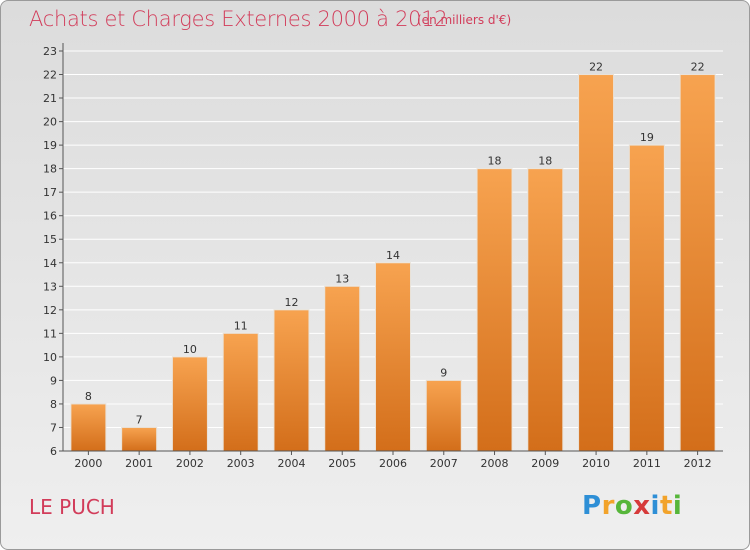  I want to click on data-label-2009: 18, so click(545, 161).